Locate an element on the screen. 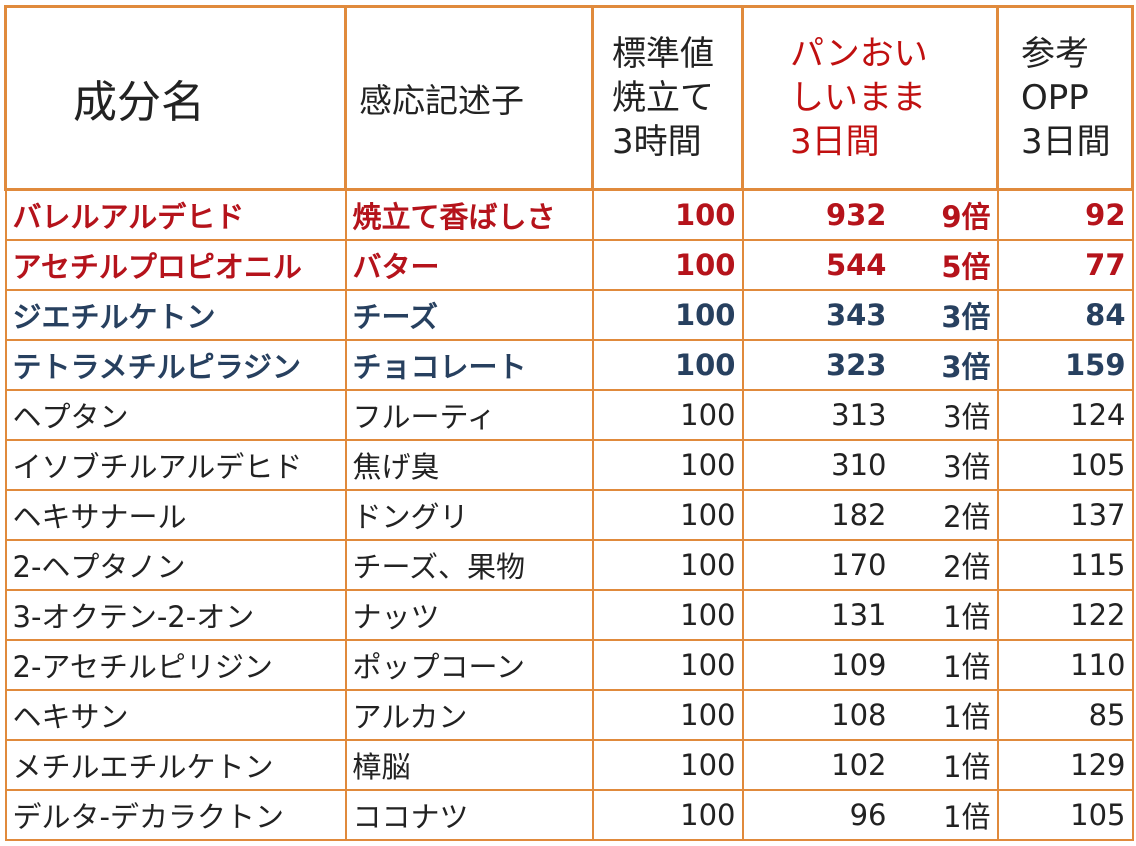  sensory-descriptor-cell: ナッツ is located at coordinates (469, 615).